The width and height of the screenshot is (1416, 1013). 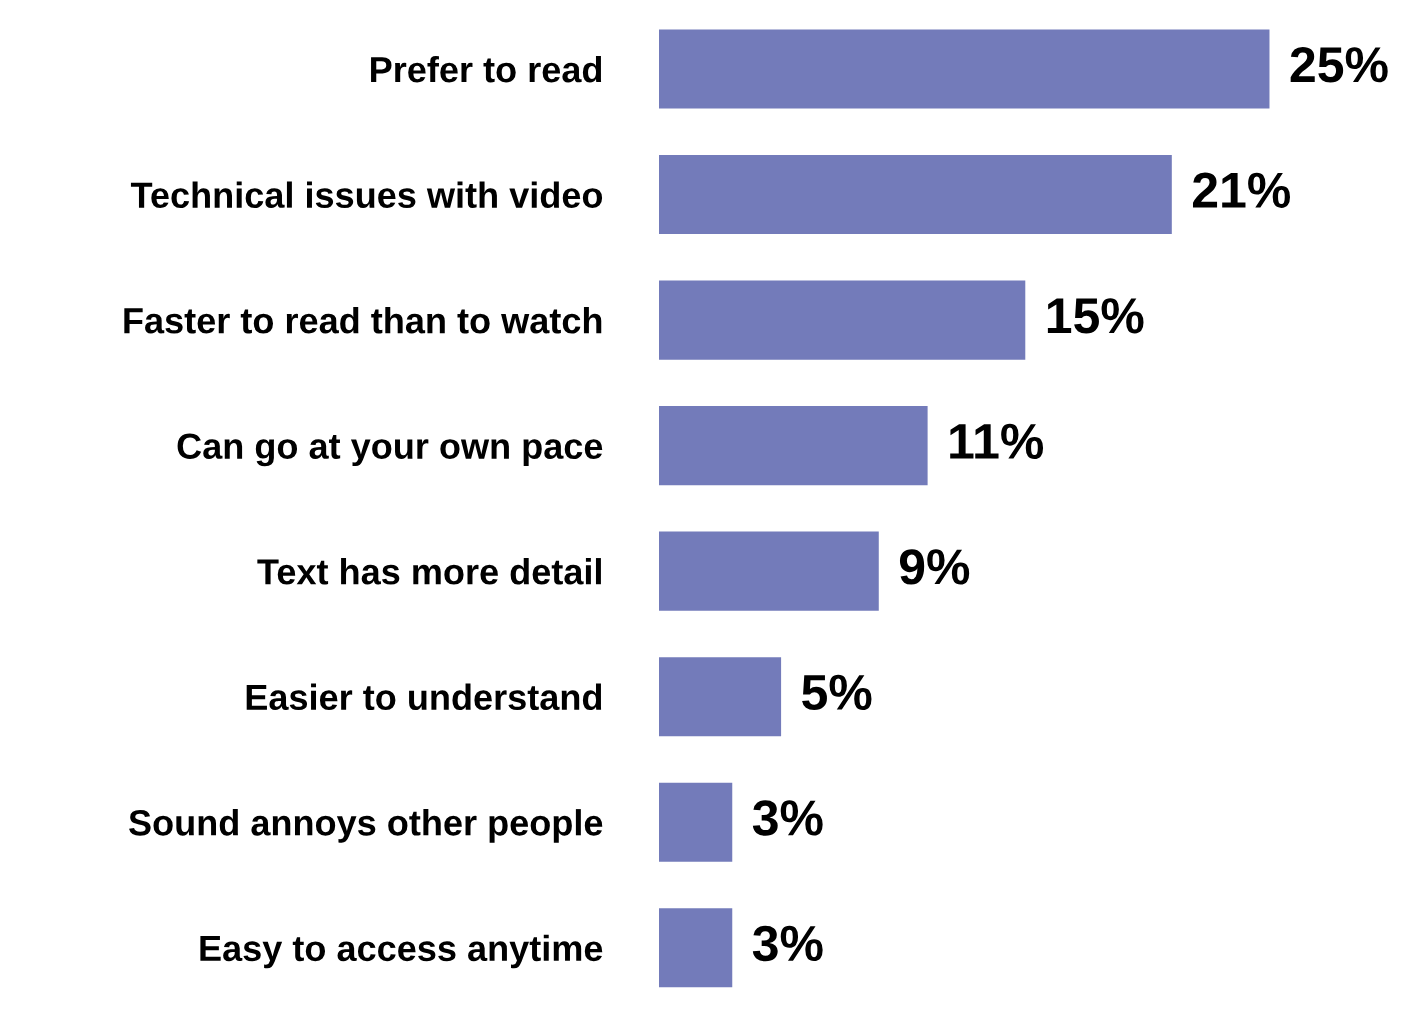 What do you see at coordinates (1241, 190) in the screenshot?
I see `data-label: 21%` at bounding box center [1241, 190].